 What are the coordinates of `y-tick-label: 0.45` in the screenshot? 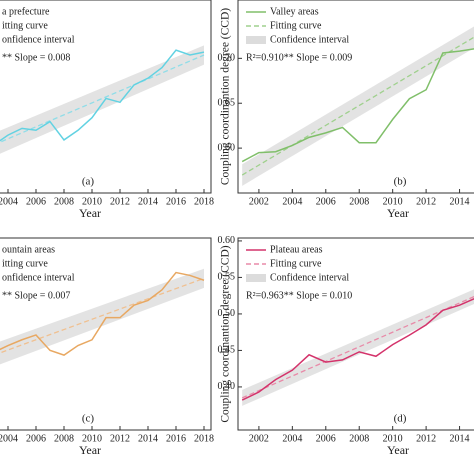 It's located at (227, 350).